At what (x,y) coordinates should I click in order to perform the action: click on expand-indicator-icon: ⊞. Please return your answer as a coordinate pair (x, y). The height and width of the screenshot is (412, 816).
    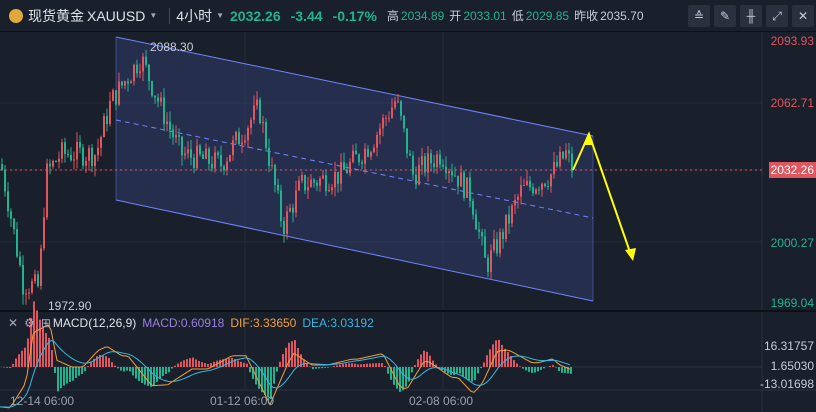
    Looking at the image, I should click on (45, 323).